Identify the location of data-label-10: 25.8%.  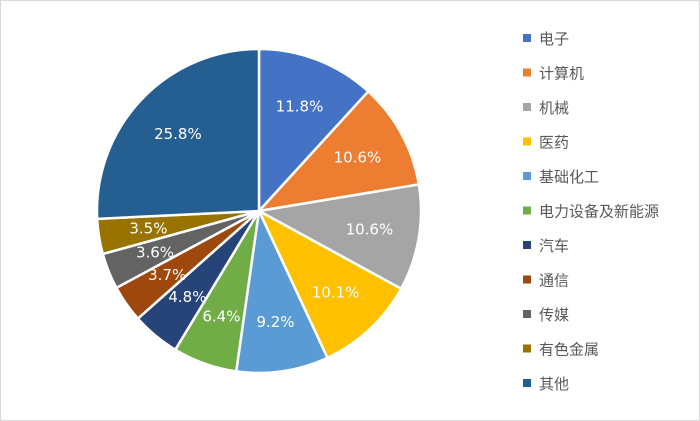
(178, 134).